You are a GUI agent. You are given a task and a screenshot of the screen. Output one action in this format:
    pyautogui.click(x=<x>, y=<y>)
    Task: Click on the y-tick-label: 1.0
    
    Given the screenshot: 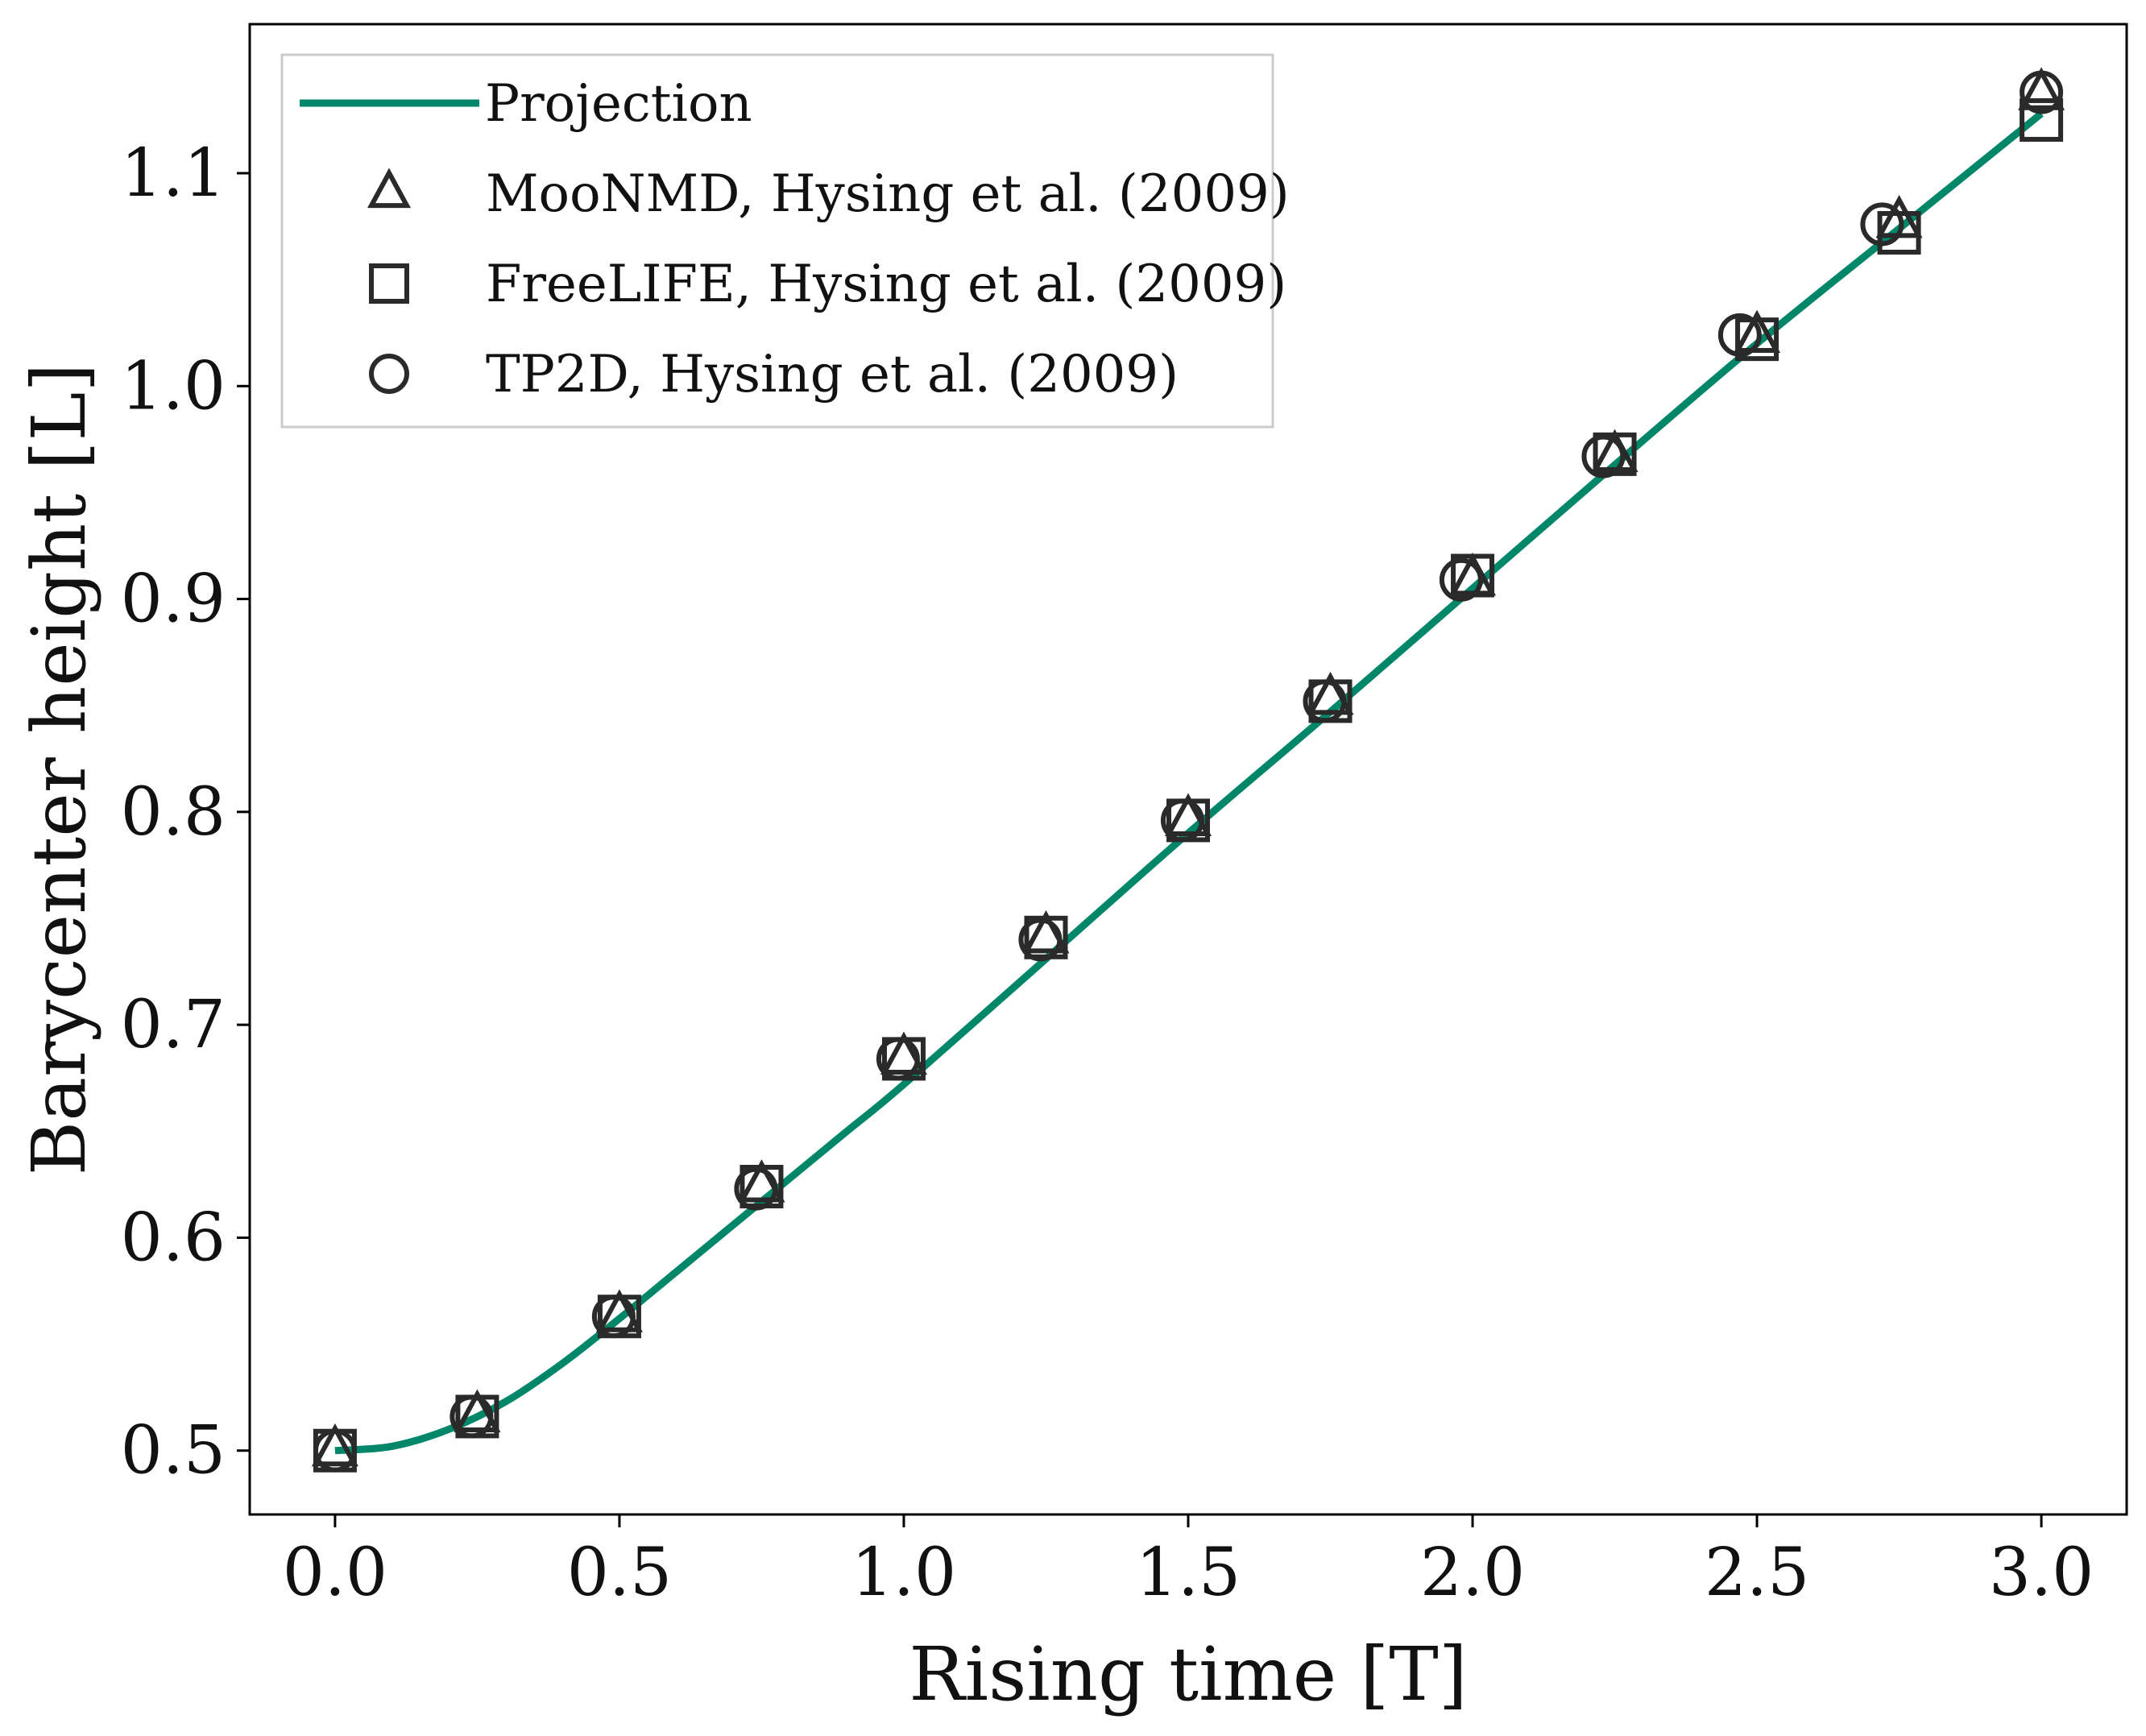 What is the action you would take?
    pyautogui.click(x=173, y=387)
    